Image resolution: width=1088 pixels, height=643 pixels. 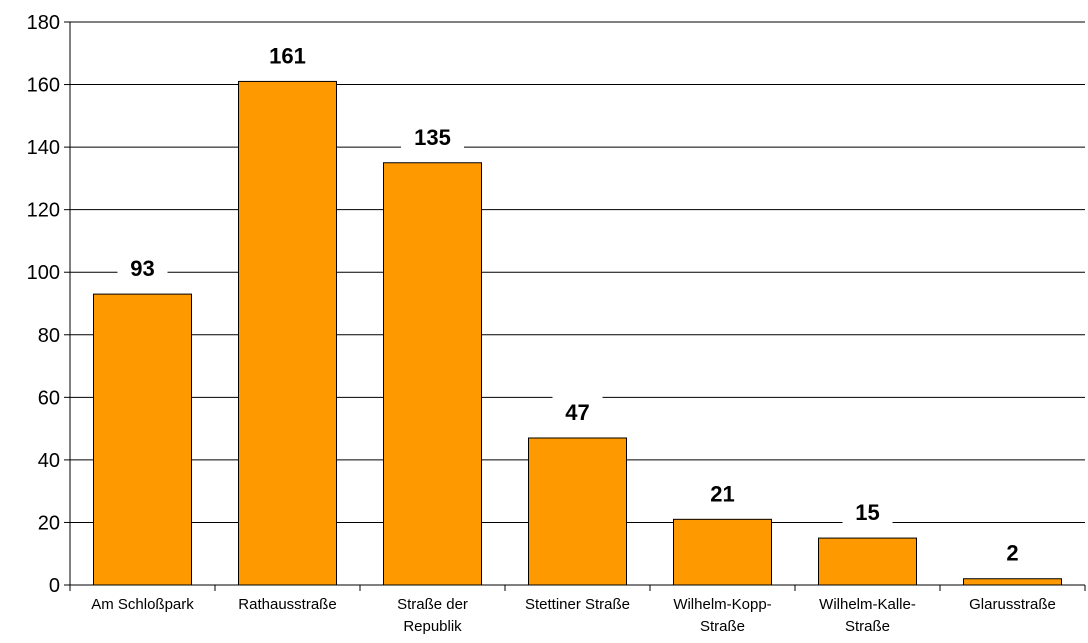 I want to click on y-tick-label: 0, so click(x=54, y=586).